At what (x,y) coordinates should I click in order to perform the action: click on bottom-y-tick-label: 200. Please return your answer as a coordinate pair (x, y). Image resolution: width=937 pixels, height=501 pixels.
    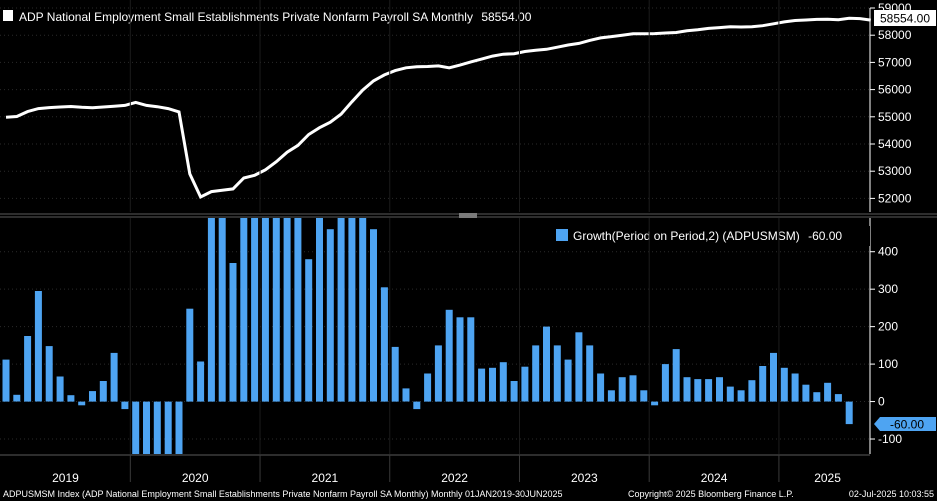
    Looking at the image, I should click on (888, 327).